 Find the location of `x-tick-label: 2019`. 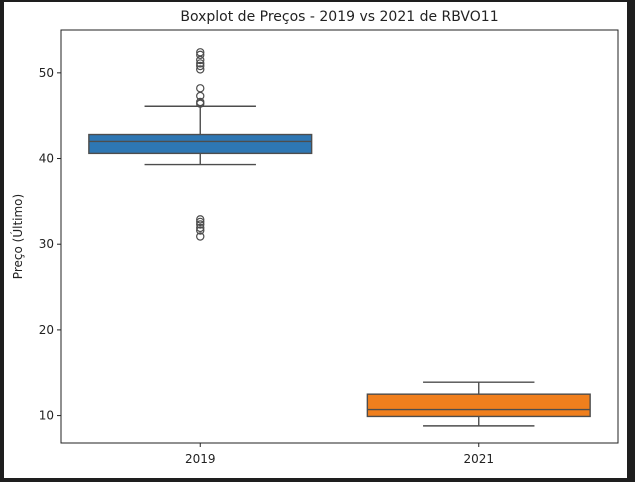

x-tick-label: 2019 is located at coordinates (200, 459).